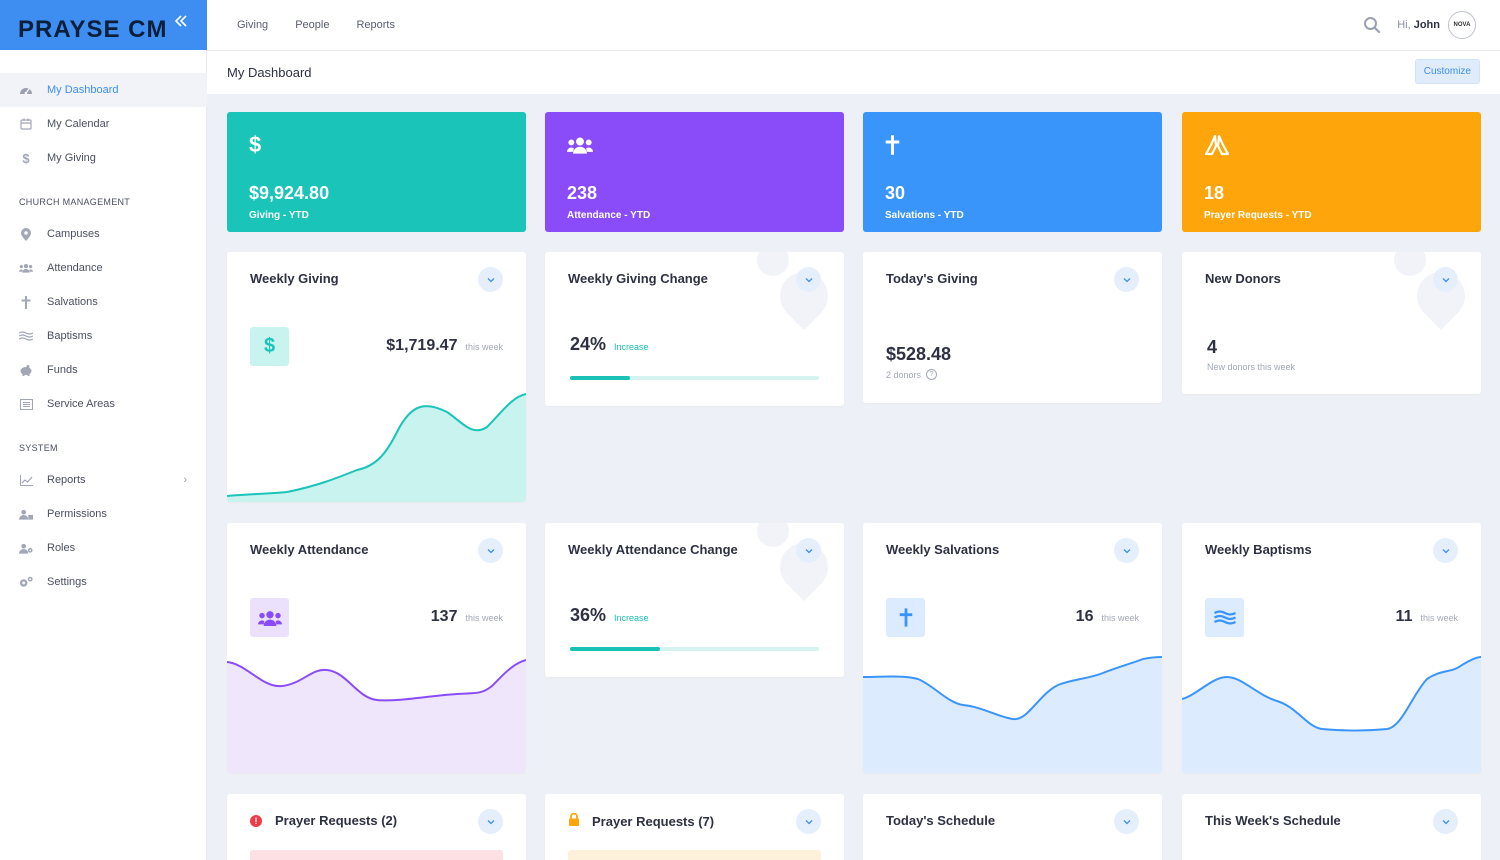 The width and height of the screenshot is (1500, 860). I want to click on water-icon, so click(1224, 617).